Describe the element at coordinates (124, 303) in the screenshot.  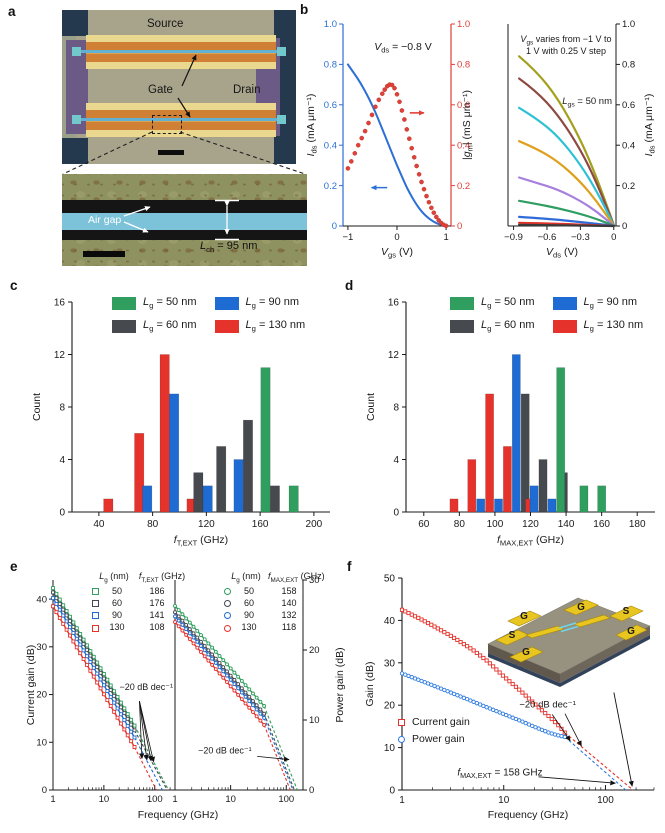
I see `legend-swatch-green` at that location.